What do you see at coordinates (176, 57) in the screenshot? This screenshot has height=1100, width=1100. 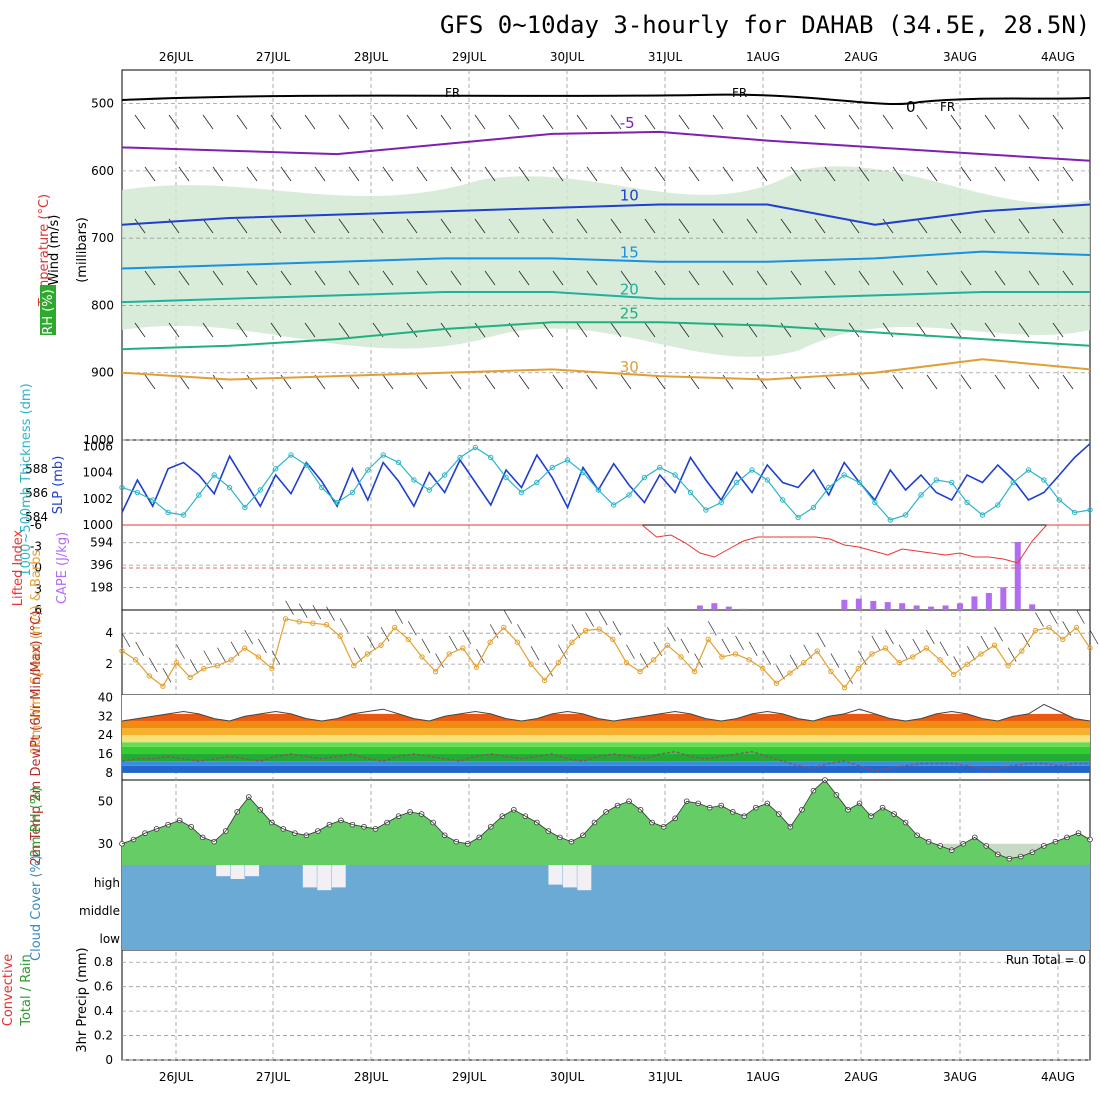 I see `date-label-top: 26JUL` at bounding box center [176, 57].